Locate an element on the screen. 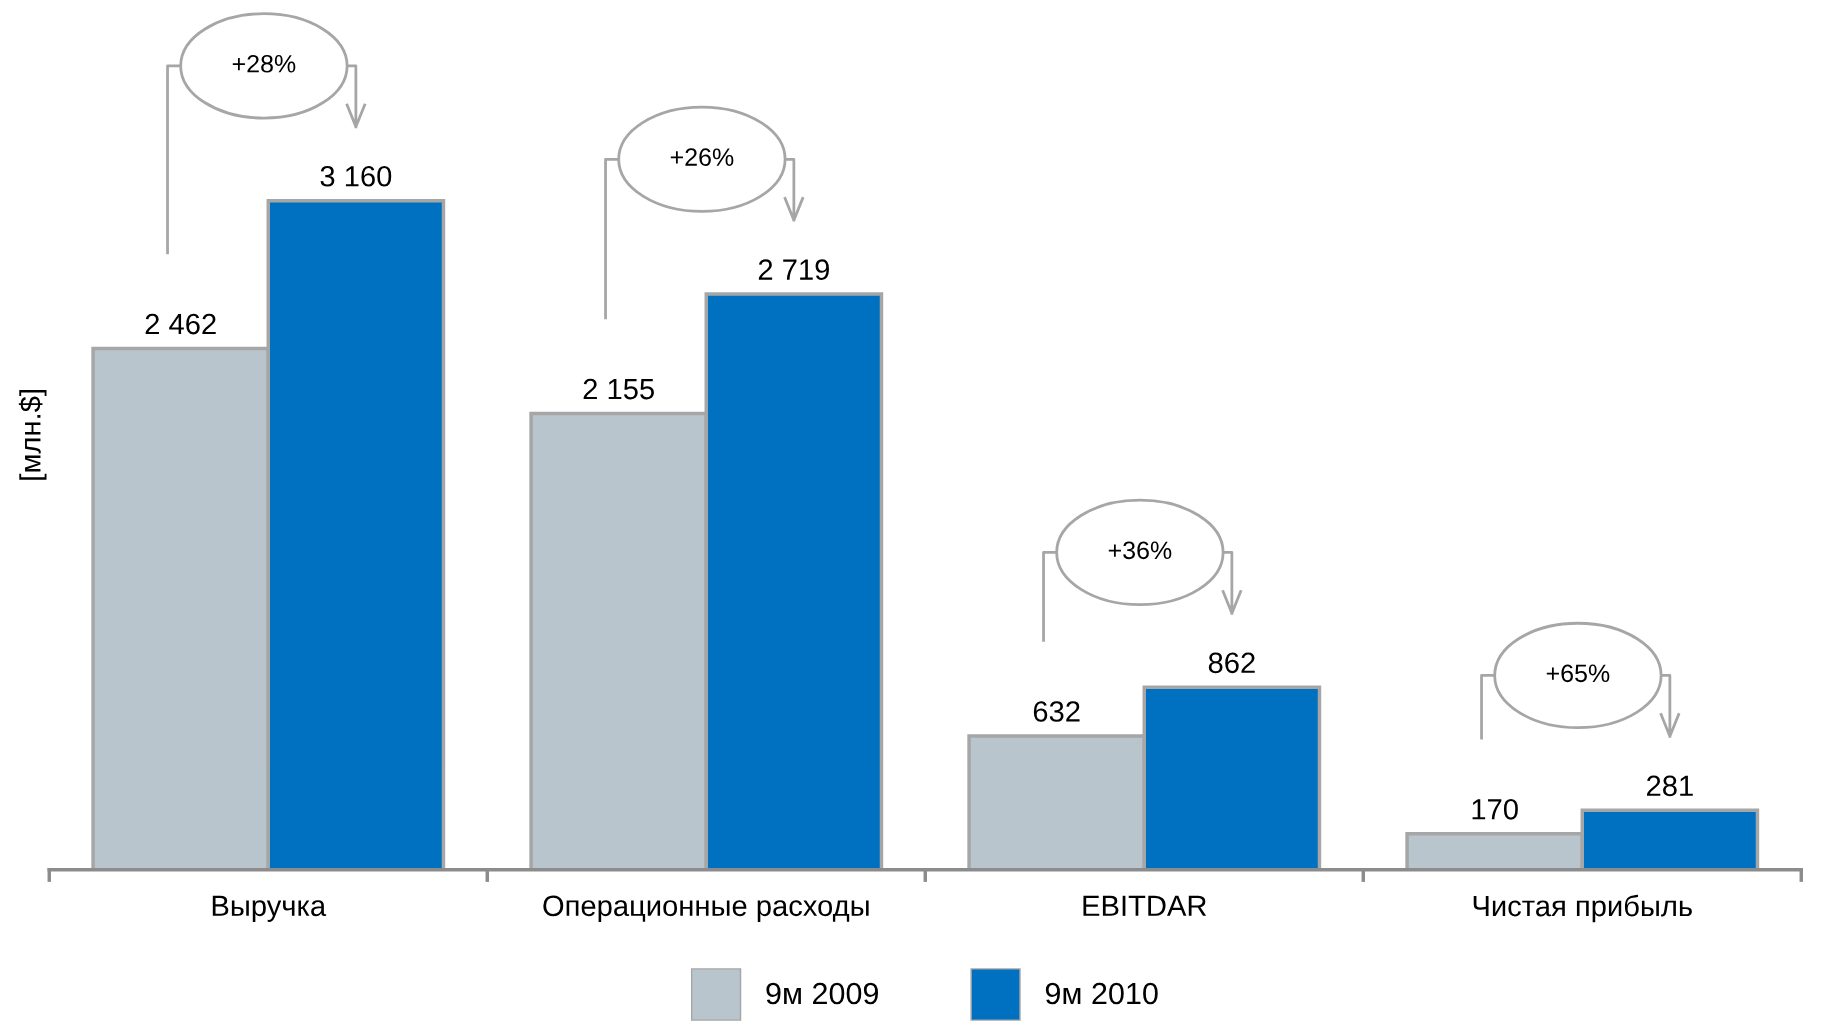 Image resolution: width=1825 pixels, height=1022 pixels. text: +26% is located at coordinates (702, 157).